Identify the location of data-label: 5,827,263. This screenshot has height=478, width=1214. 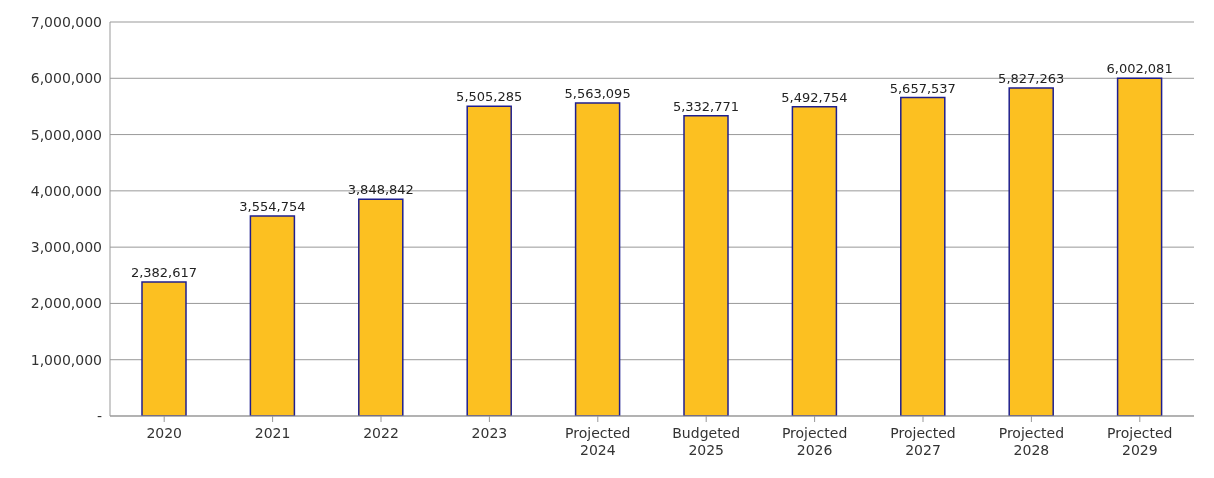
(1031, 79).